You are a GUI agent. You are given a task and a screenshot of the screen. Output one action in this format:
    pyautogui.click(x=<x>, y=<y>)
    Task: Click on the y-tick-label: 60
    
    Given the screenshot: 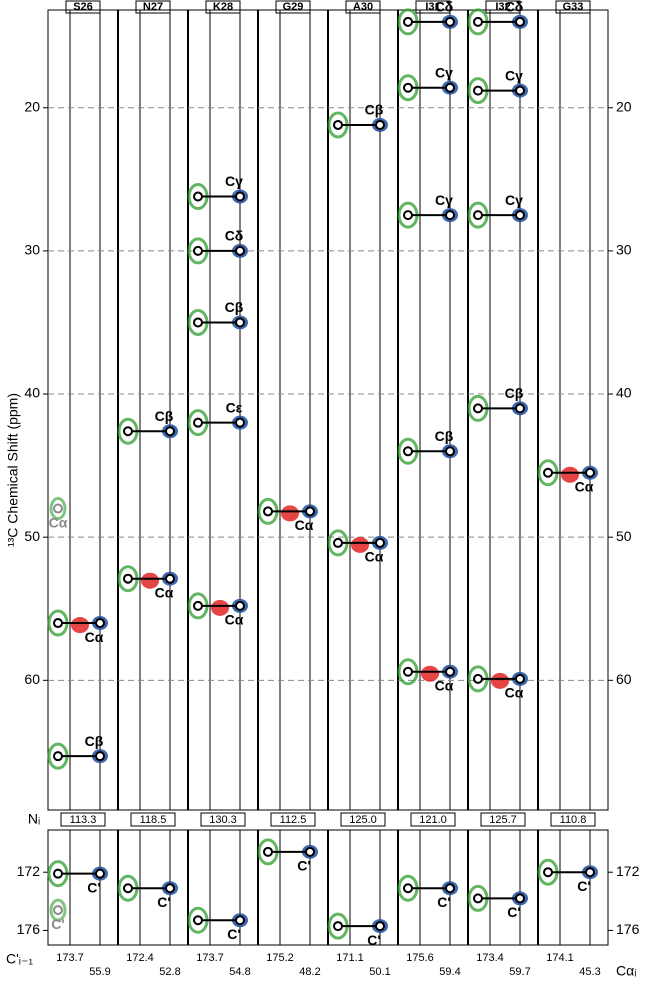 What is the action you would take?
    pyautogui.click(x=32, y=679)
    